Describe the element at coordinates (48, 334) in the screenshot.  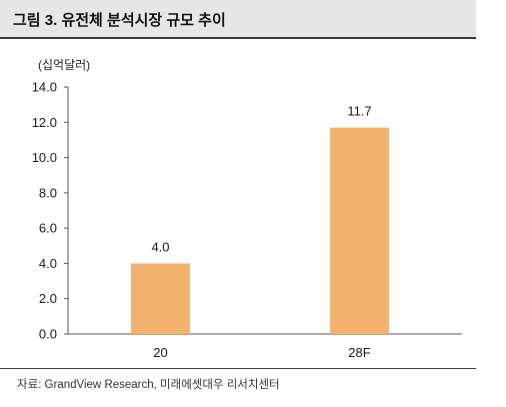
I see `y-tick-label: 0.0` at that location.